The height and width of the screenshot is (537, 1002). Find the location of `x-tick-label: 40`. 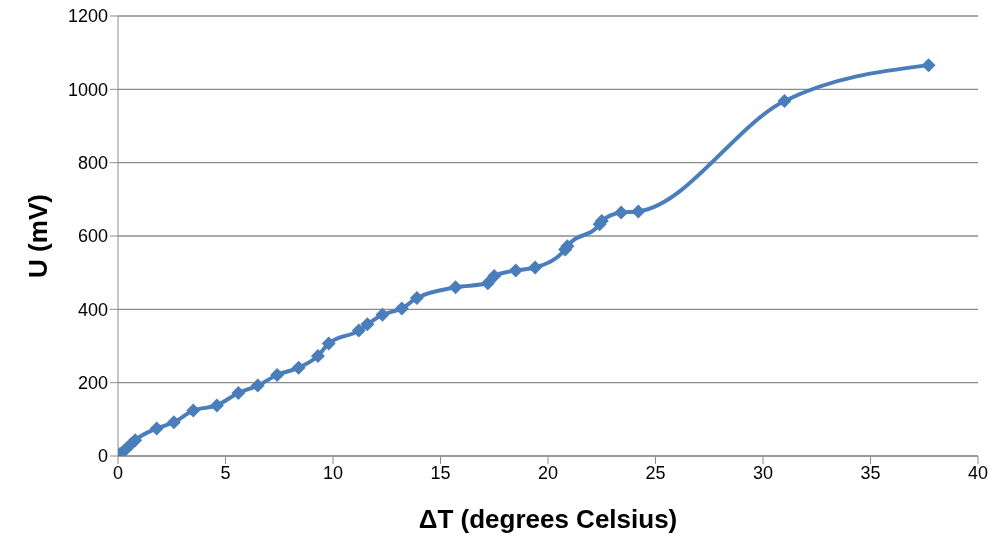

x-tick-label: 40 is located at coordinates (978, 472).